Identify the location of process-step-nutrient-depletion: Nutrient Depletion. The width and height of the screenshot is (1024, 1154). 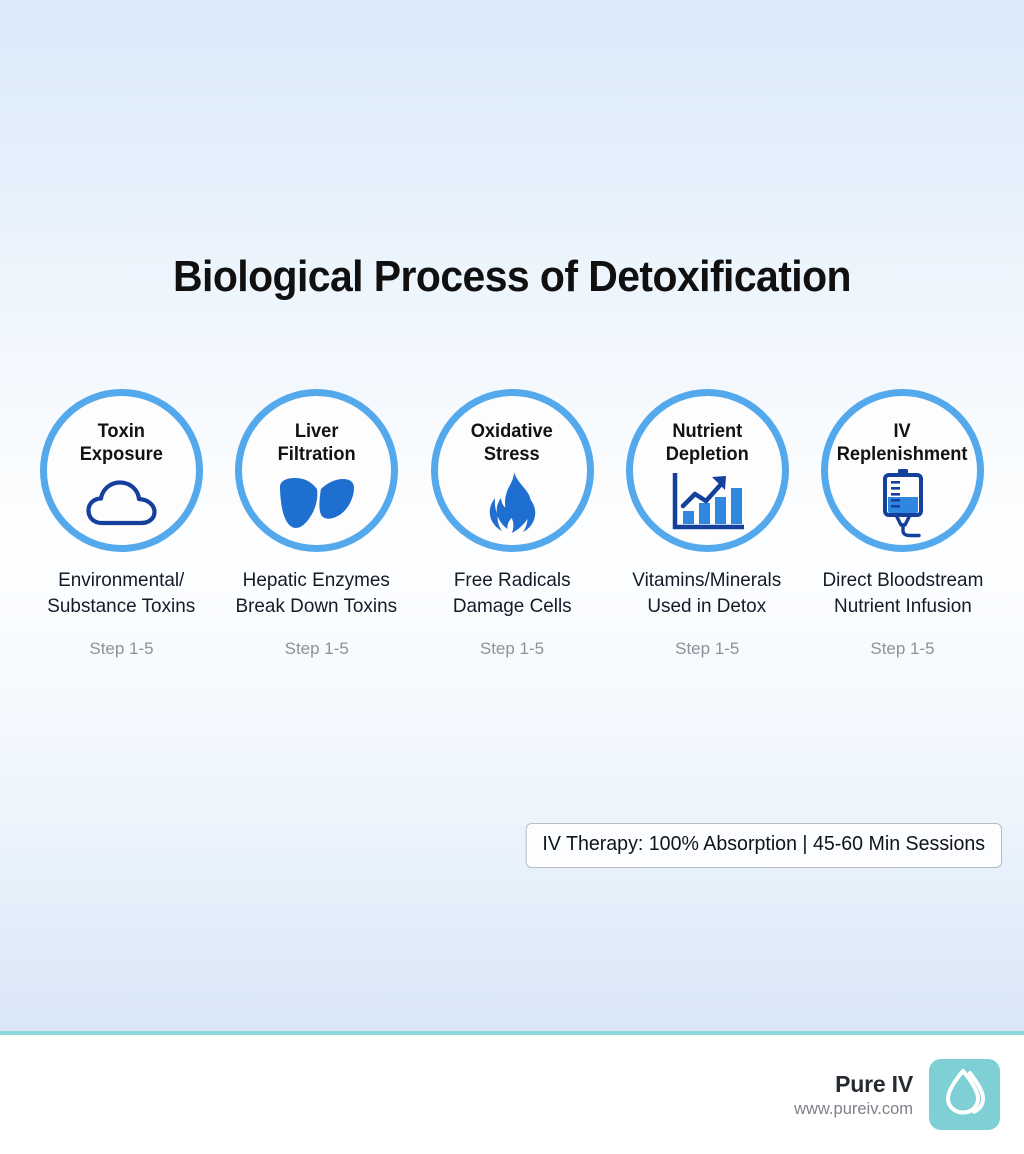
(707, 524).